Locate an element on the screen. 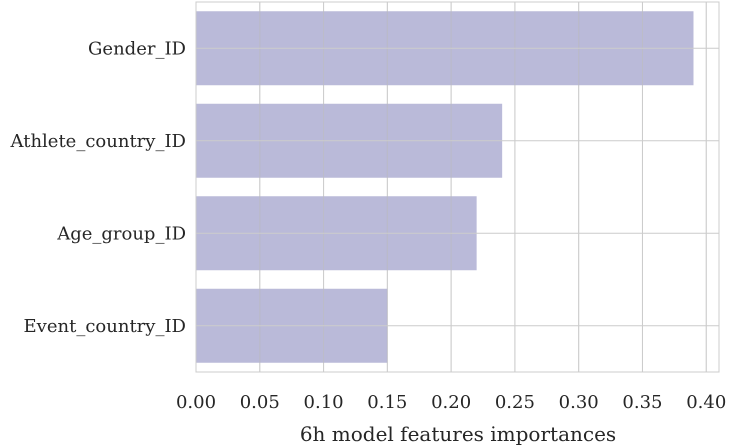 Image resolution: width=729 pixels, height=447 pixels. y-tick-label: Age_group_ID is located at coordinates (121, 233).